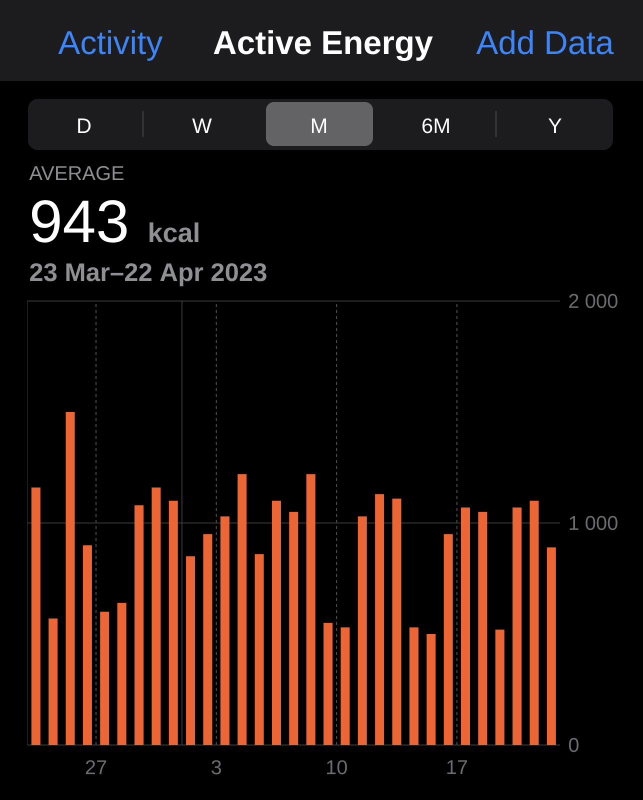 Image resolution: width=643 pixels, height=800 pixels. What do you see at coordinates (435, 126) in the screenshot?
I see `text: 6M` at bounding box center [435, 126].